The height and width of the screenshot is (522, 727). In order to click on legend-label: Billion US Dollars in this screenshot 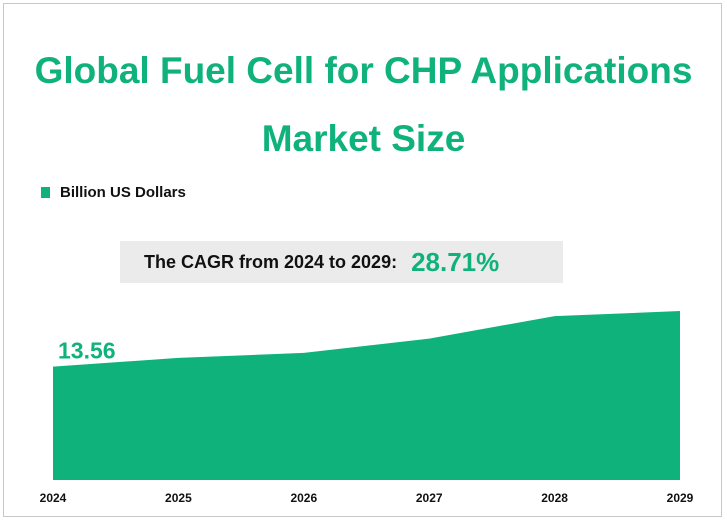, I will do `click(123, 192)`.